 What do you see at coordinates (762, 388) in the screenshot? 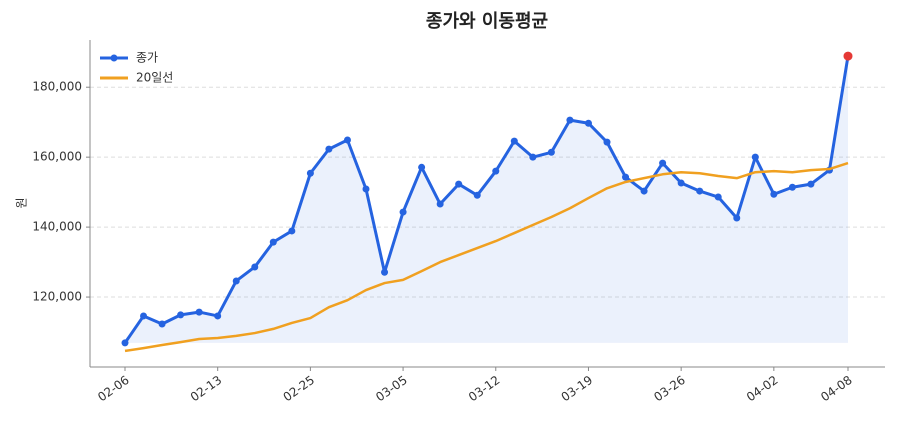
I see `x-tick-label: 04-02` at bounding box center [762, 388].